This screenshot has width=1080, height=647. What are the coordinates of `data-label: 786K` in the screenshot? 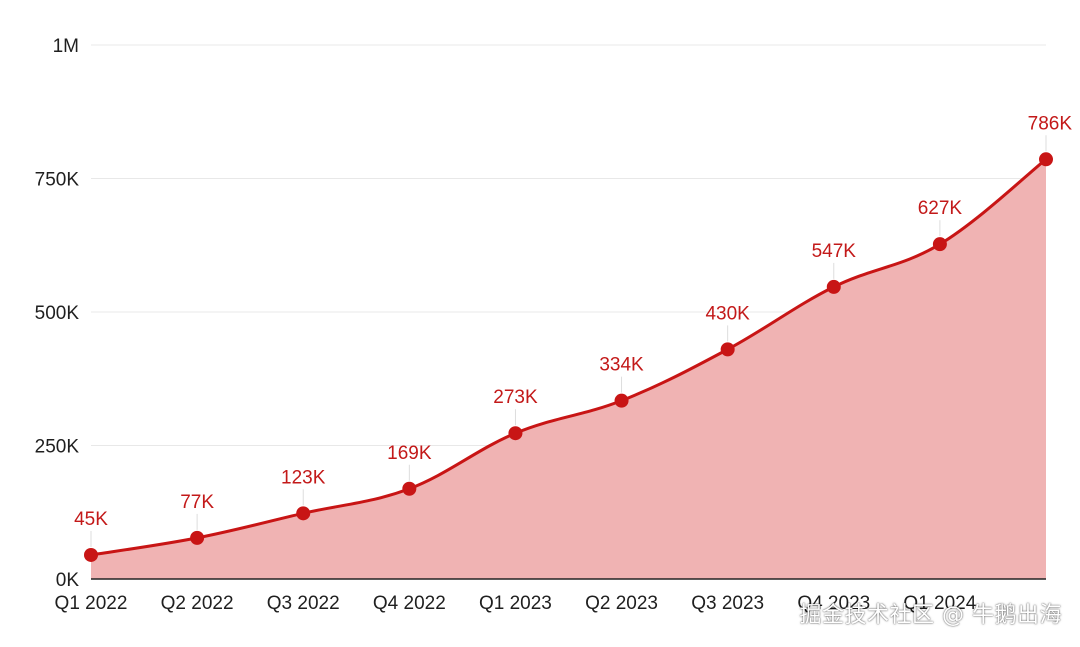 It's located at (1050, 123).